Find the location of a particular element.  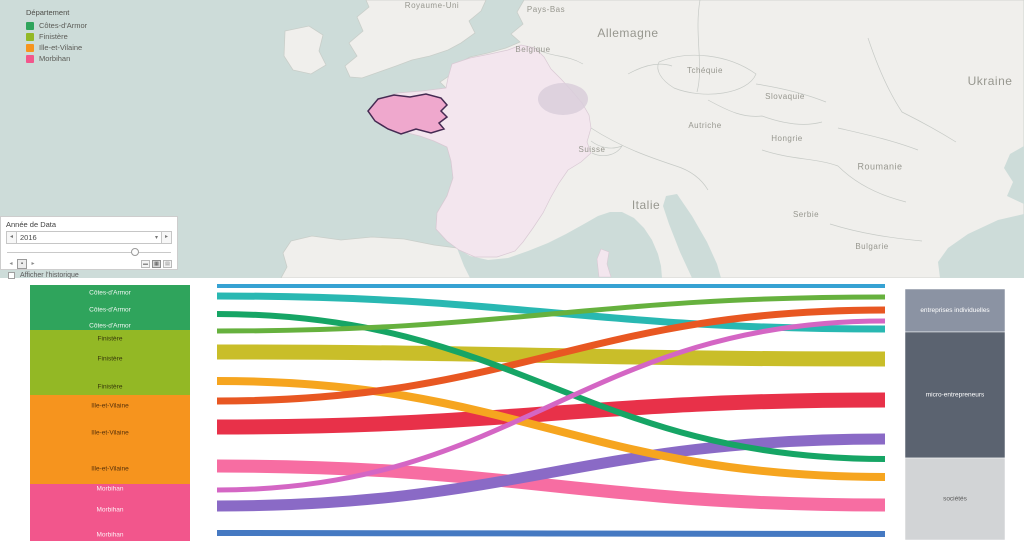

ireland is located at coordinates (305, 50).